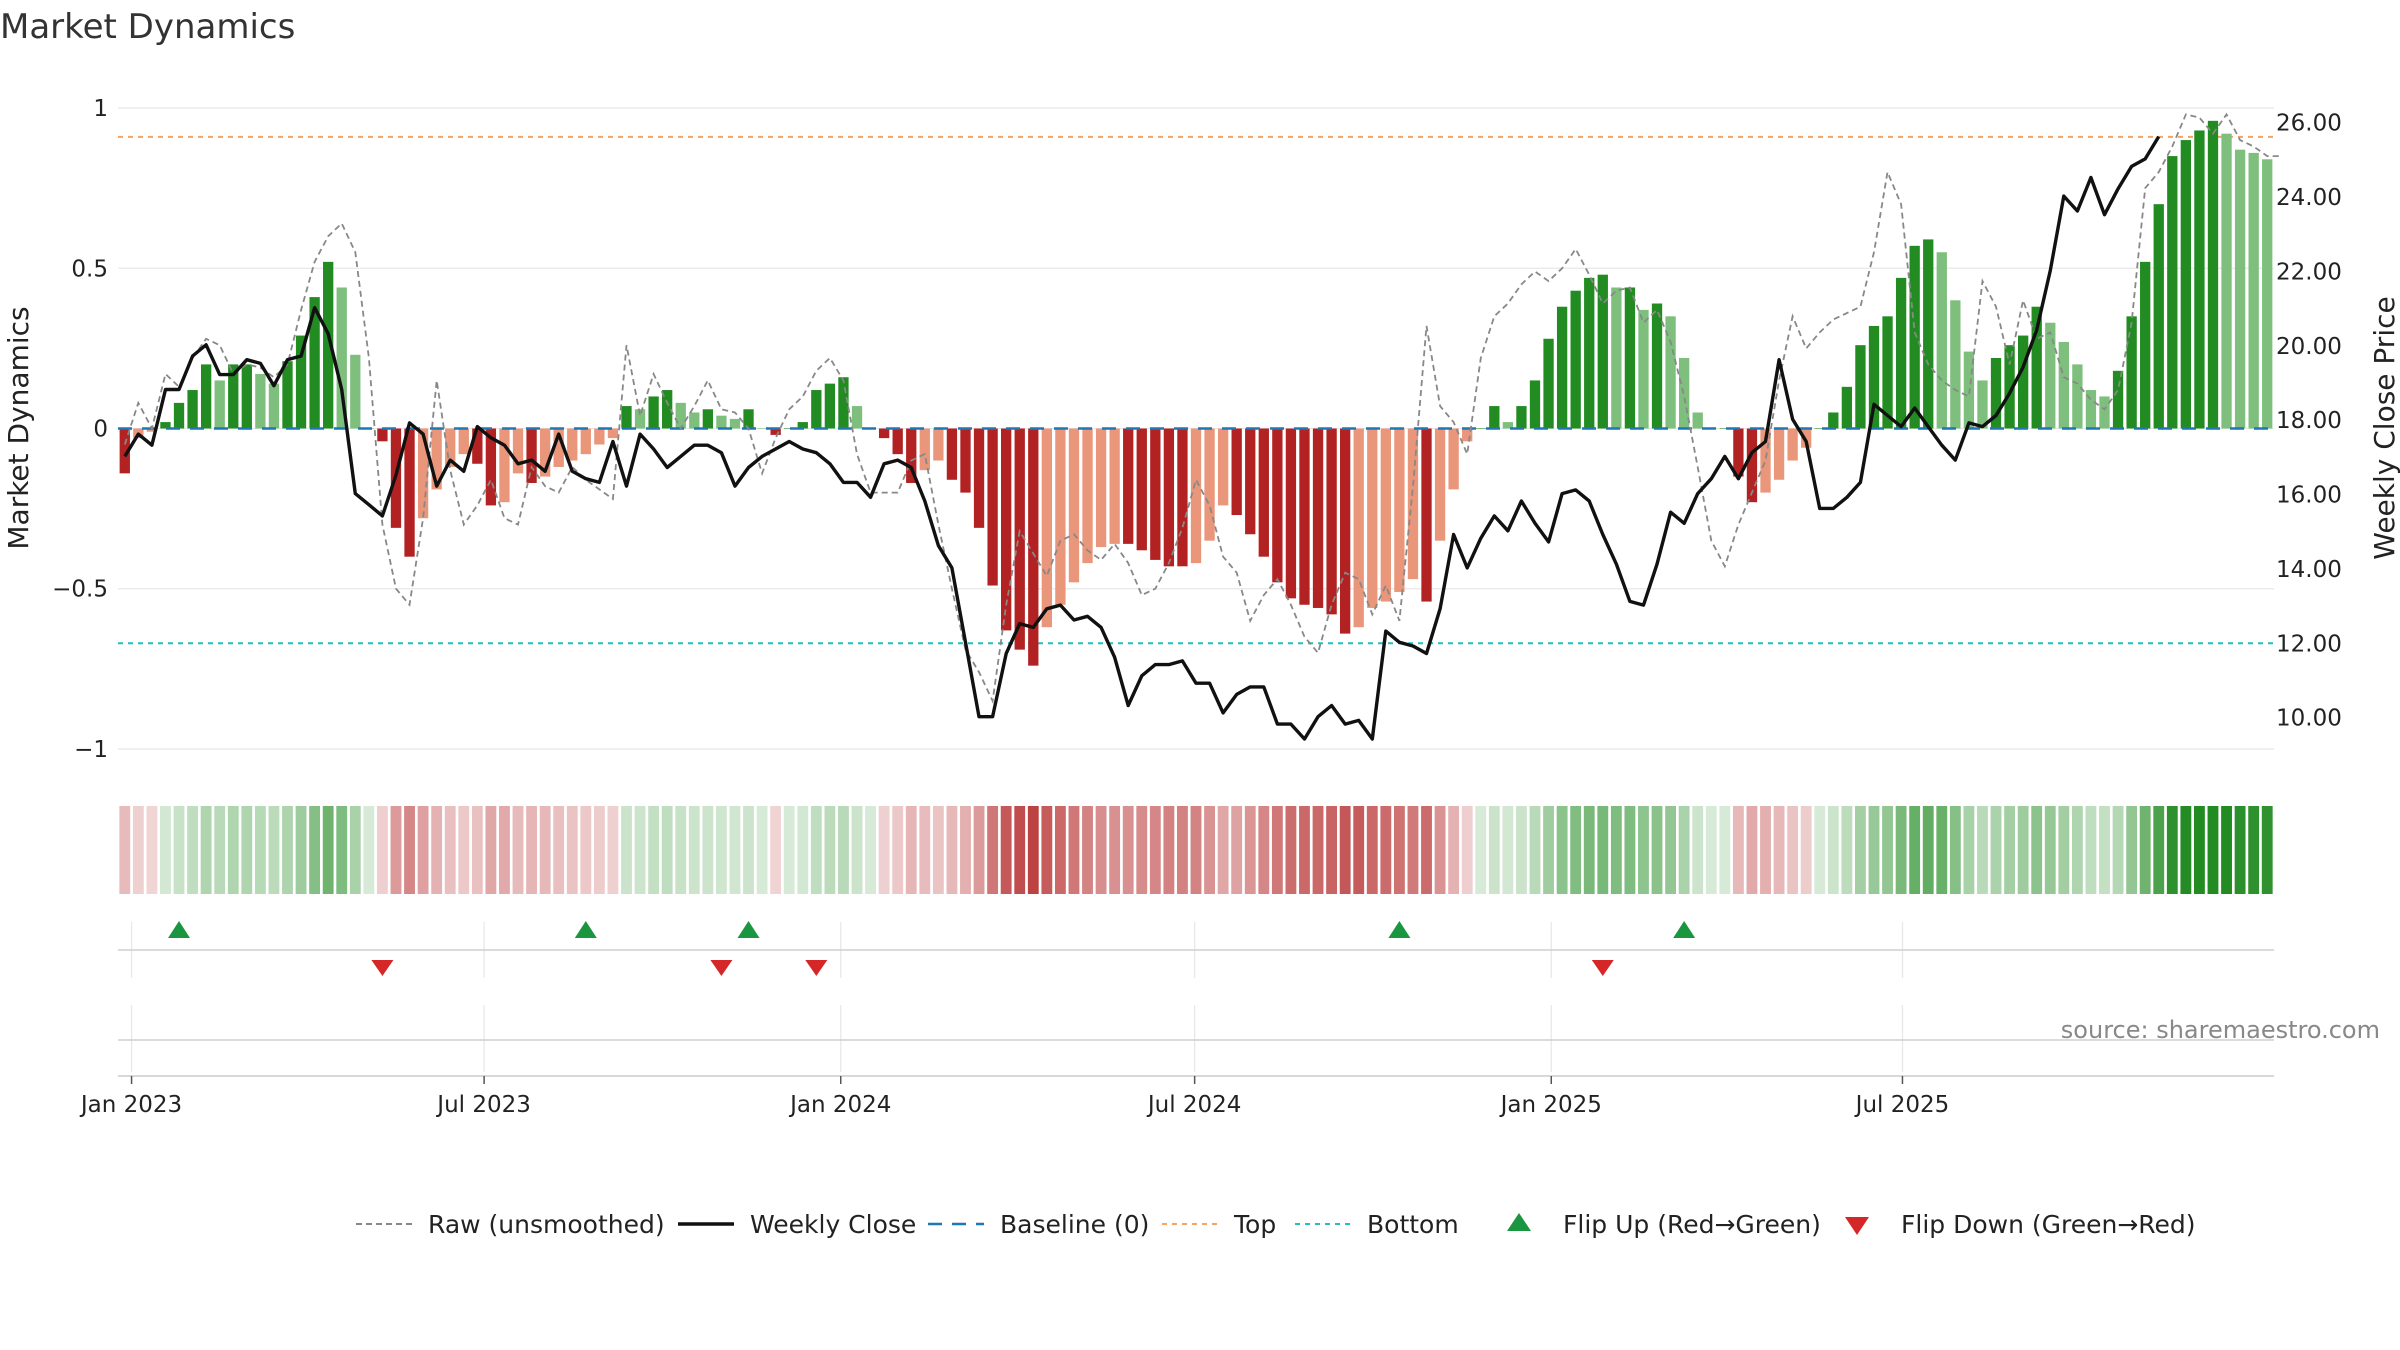  What do you see at coordinates (2309, 570) in the screenshot?
I see `right-tick-label: 14.00` at bounding box center [2309, 570].